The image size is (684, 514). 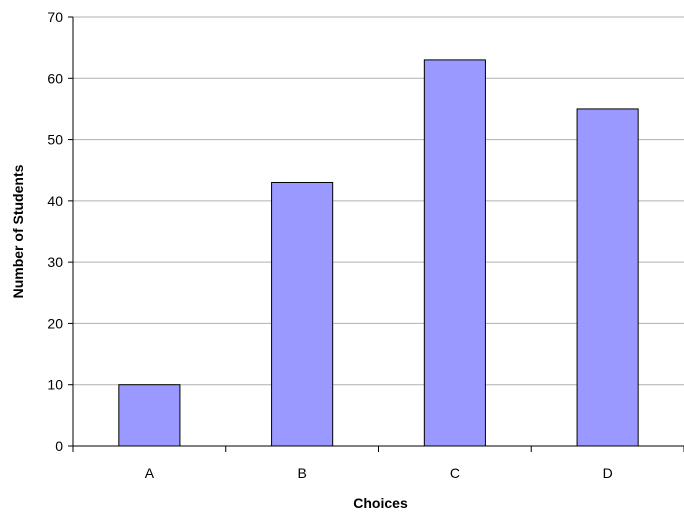 What do you see at coordinates (59, 446) in the screenshot?
I see `y-tick-label: 0` at bounding box center [59, 446].